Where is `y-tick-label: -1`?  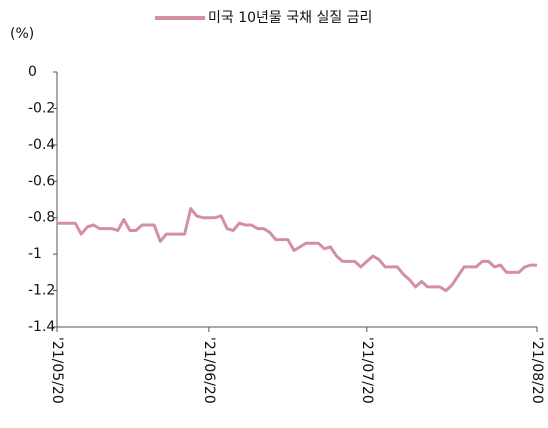
y-tick-label: -1 is located at coordinates (35, 254).